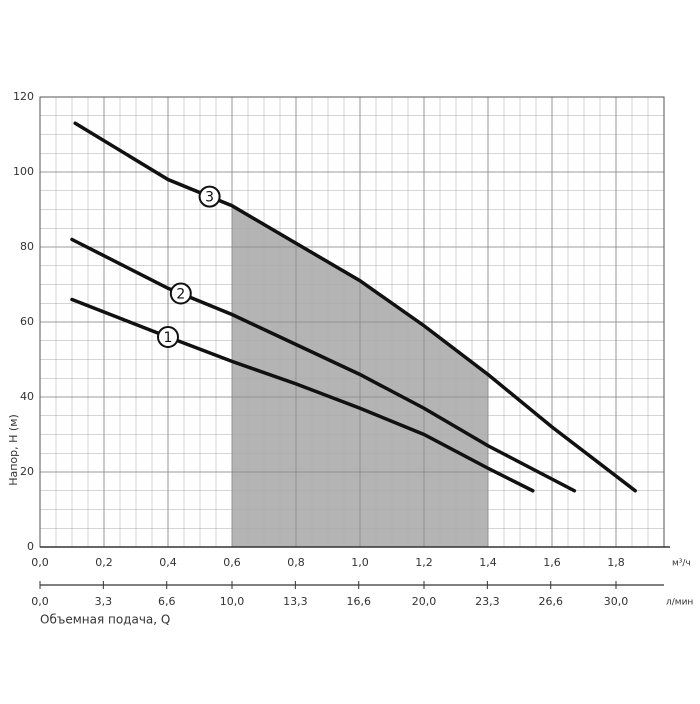  I want to click on x2-unit: л/мин, so click(679, 603).